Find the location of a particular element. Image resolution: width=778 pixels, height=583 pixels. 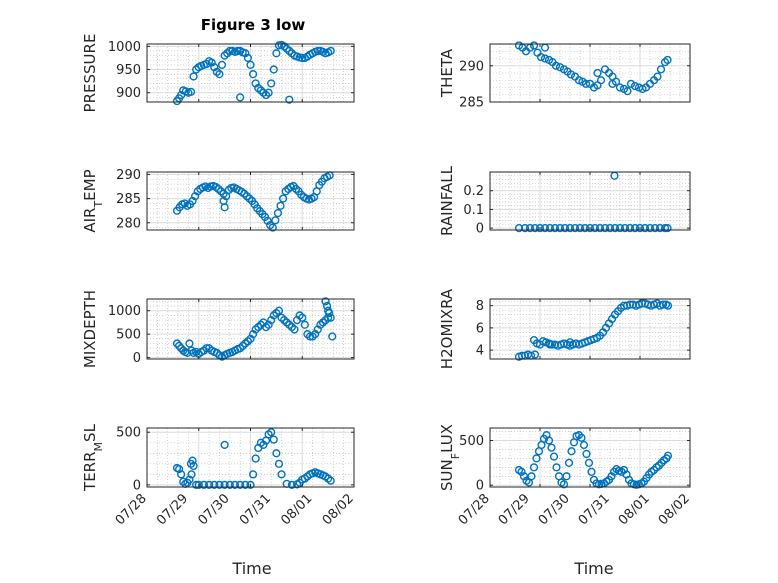

y-tick-label: 0 is located at coordinates (137, 358).